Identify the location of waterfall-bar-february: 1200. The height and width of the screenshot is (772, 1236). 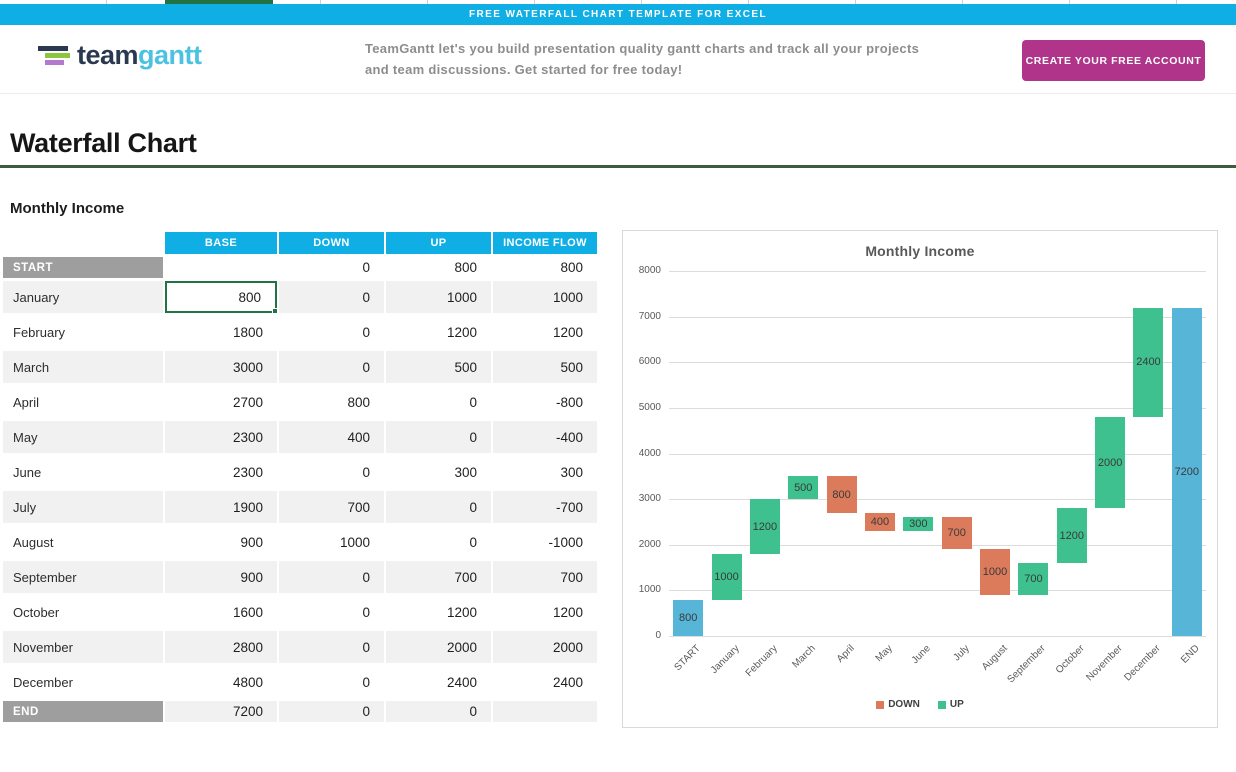
(764, 526).